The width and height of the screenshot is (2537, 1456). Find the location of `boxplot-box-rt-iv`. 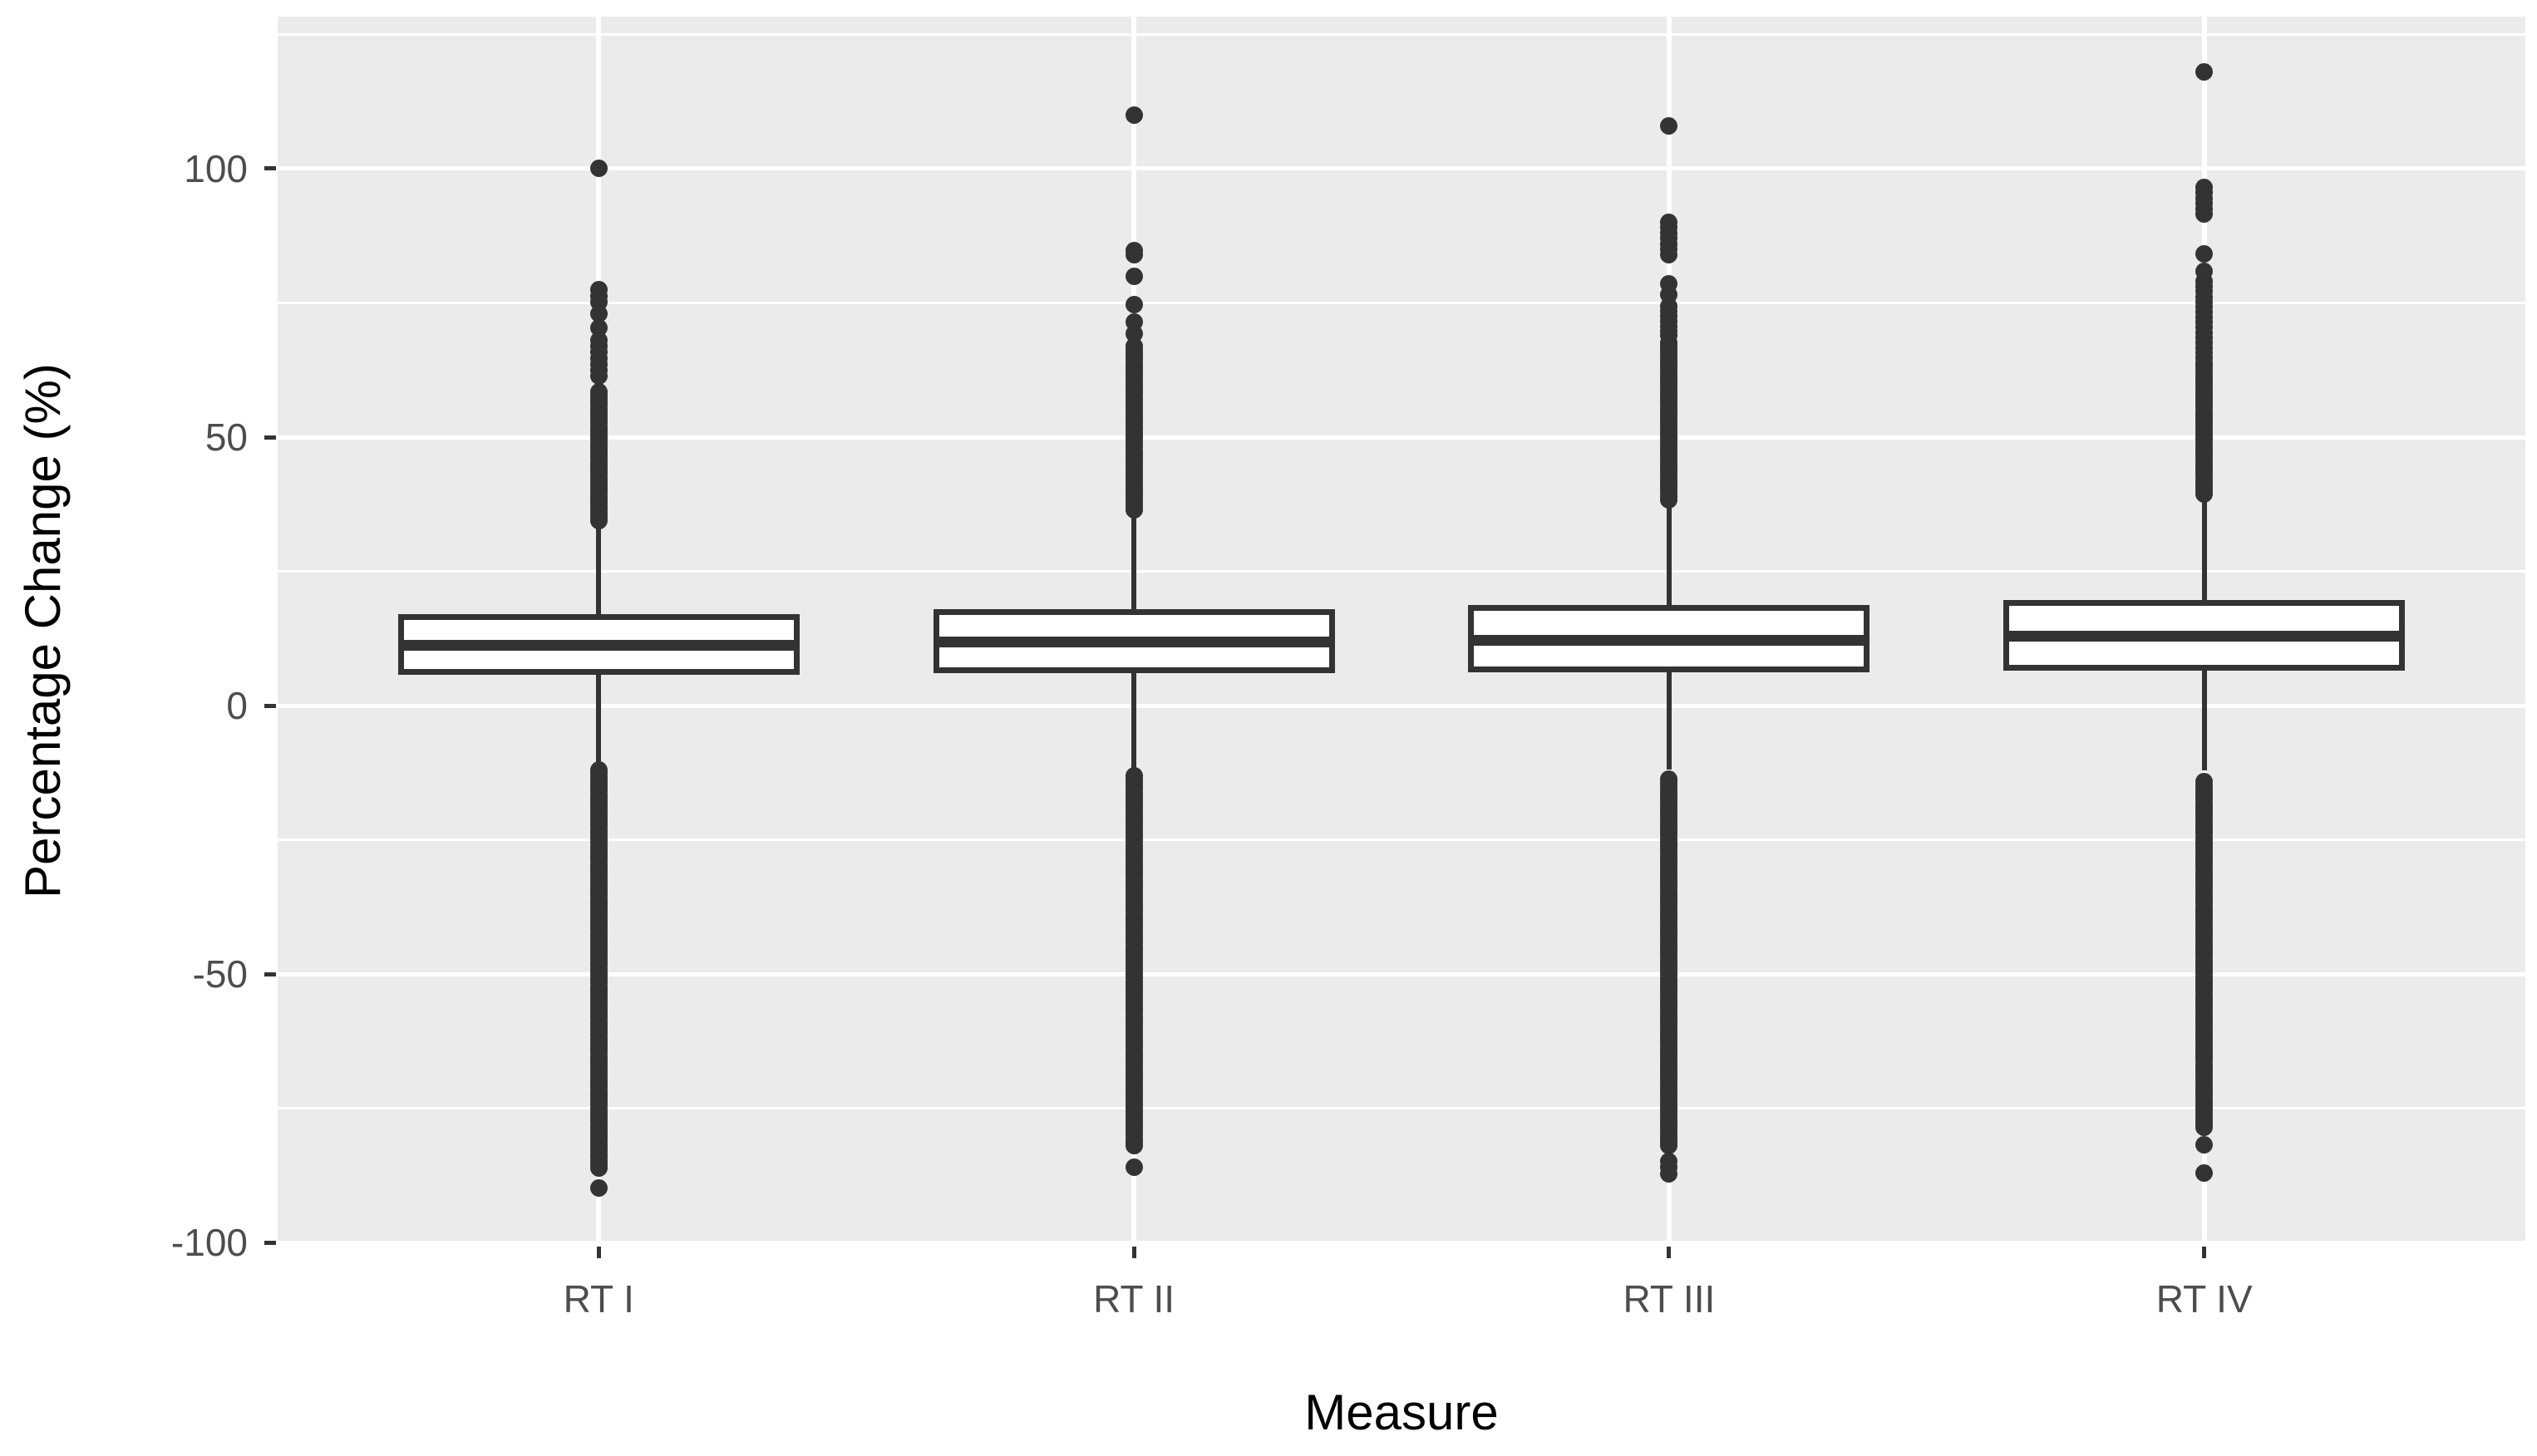

boxplot-box-rt-iv is located at coordinates (2205, 635).